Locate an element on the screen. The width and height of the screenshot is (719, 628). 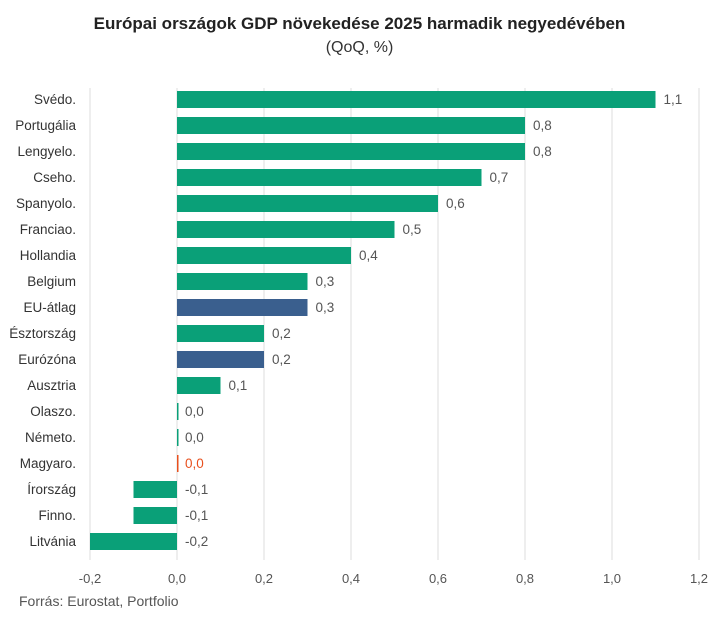
category-label: Spanyolo. is located at coordinates (46, 203).